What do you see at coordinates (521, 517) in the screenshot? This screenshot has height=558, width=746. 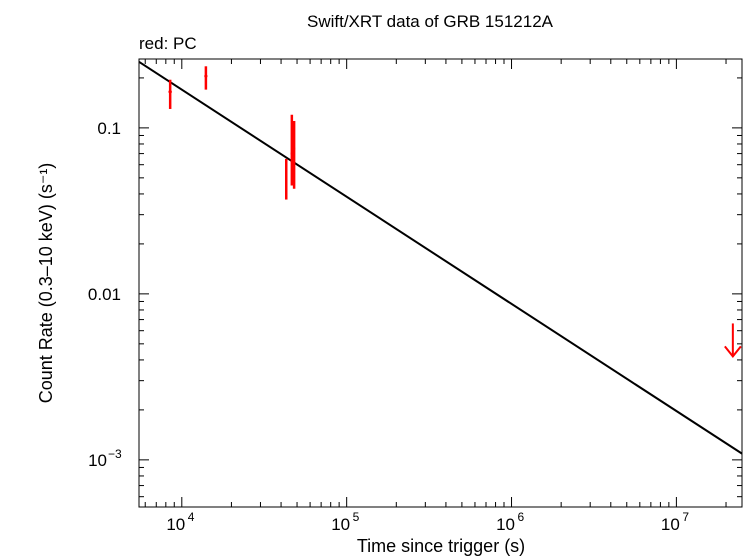 I see `x-tick-label-exponent: 6` at bounding box center [521, 517].